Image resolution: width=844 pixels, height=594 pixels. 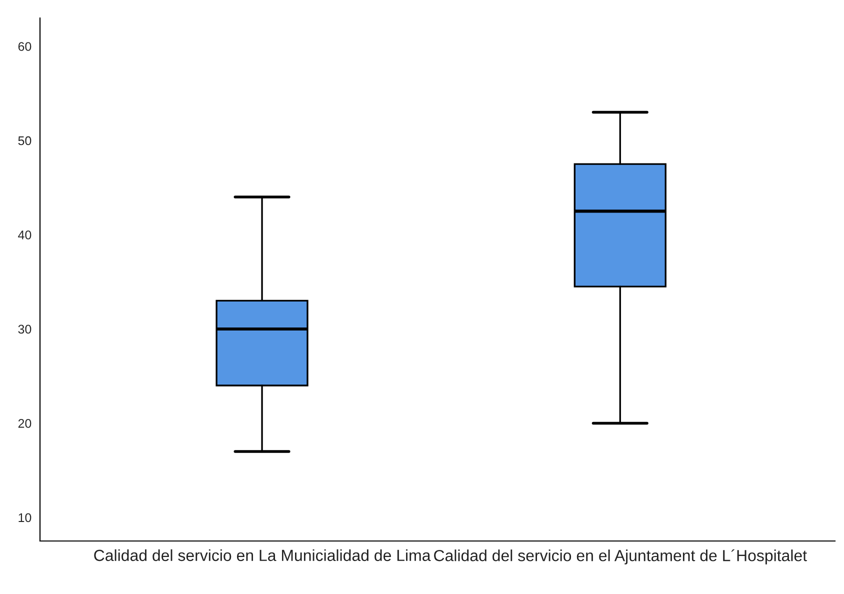 What do you see at coordinates (25, 329) in the screenshot?
I see `y-tick-label: 30` at bounding box center [25, 329].